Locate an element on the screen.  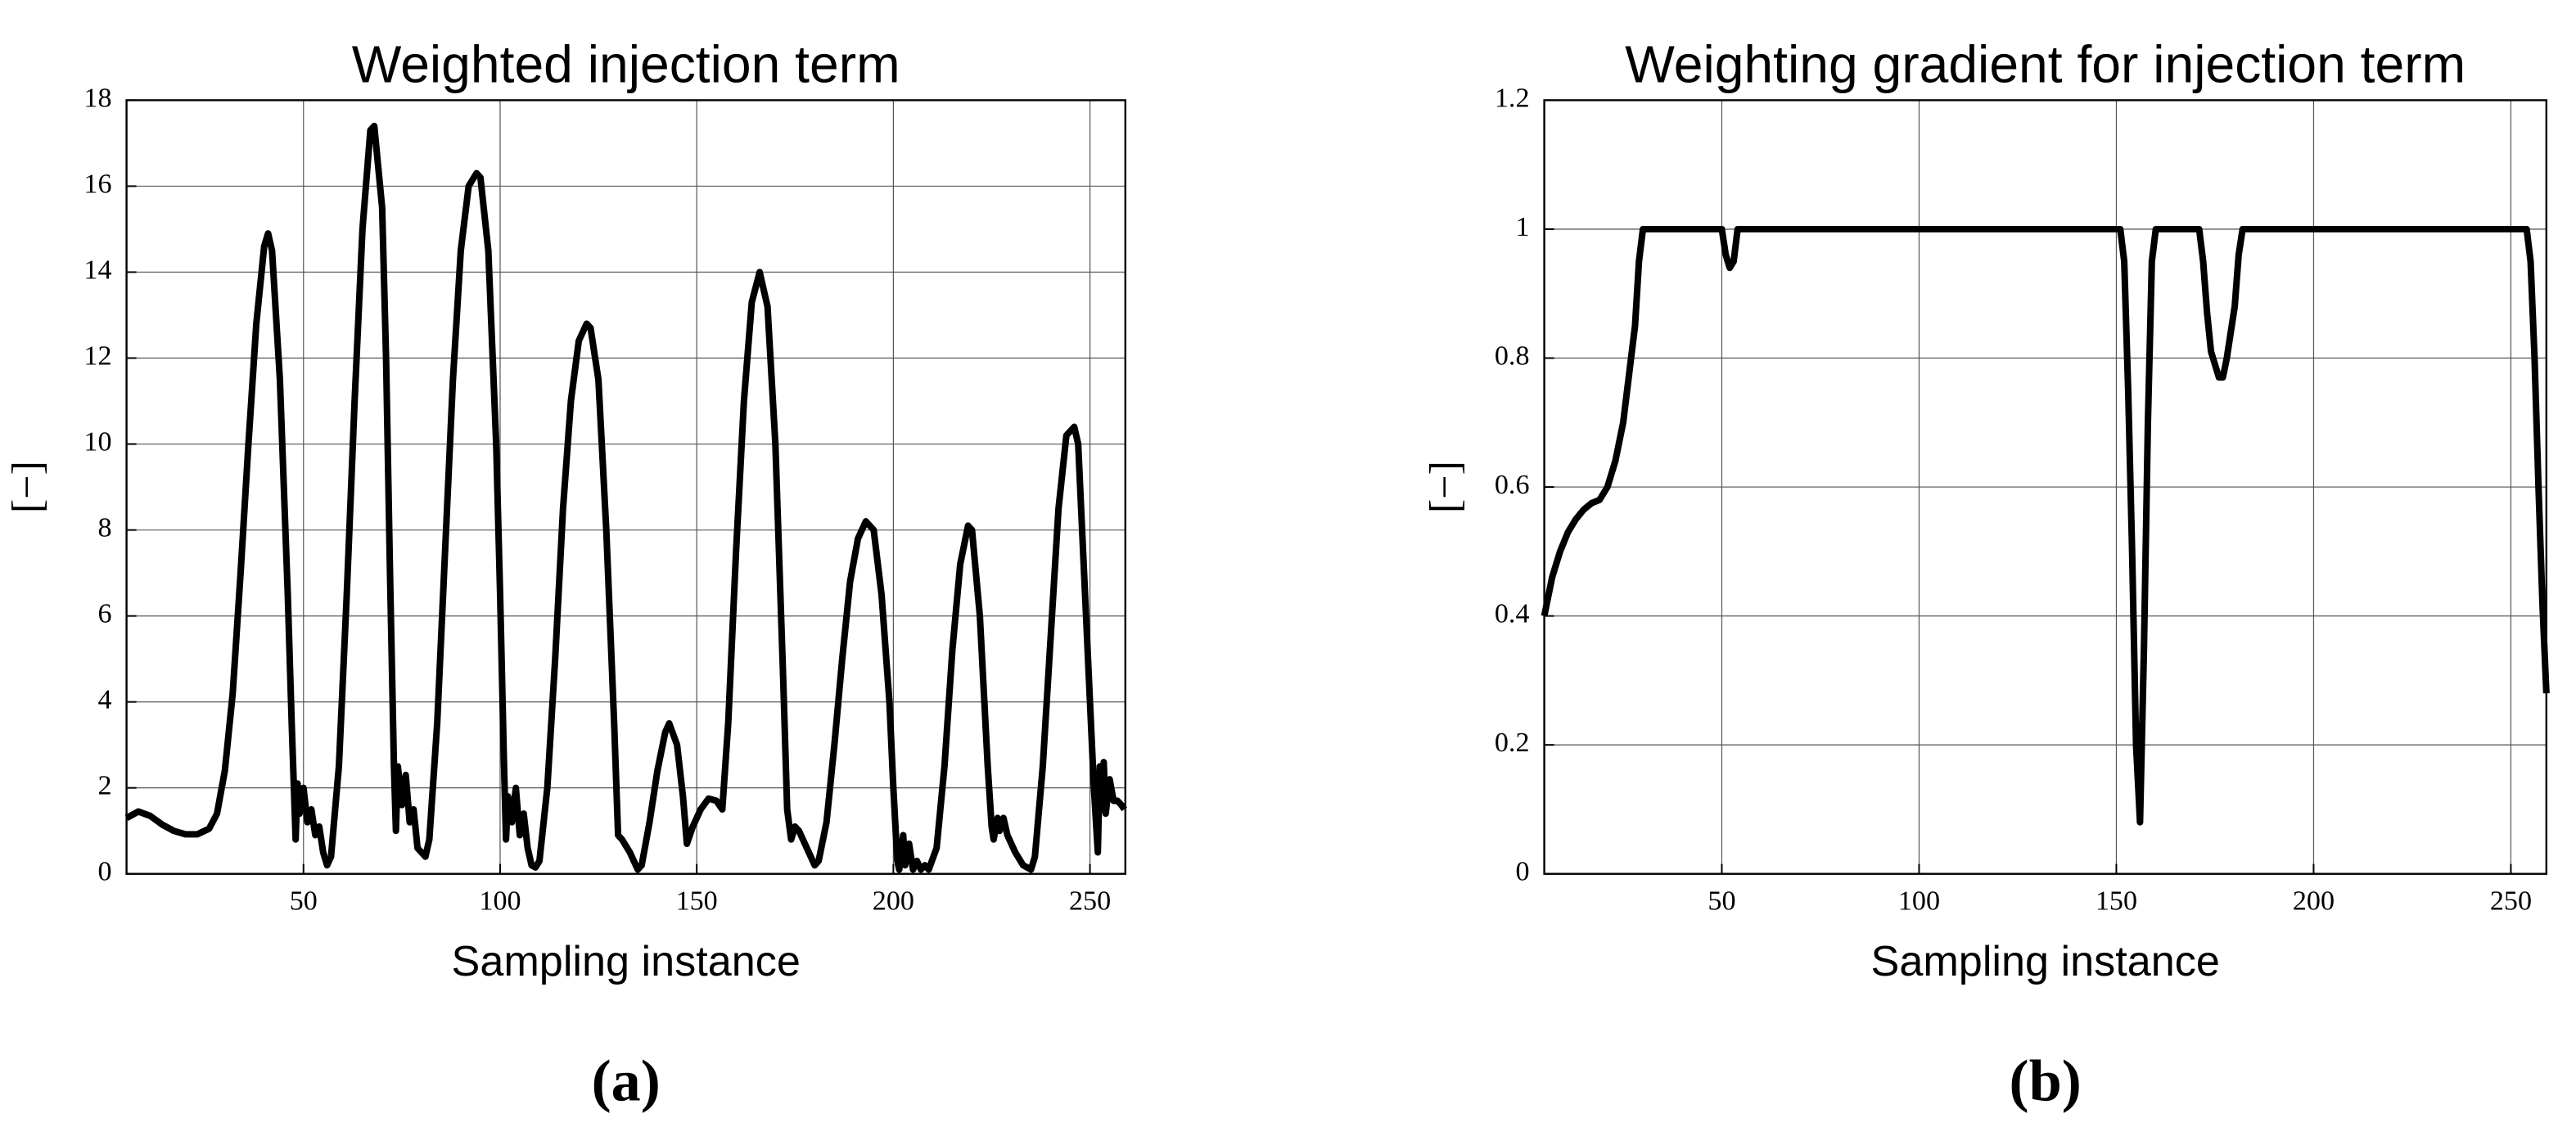
y-tick-label: 14 is located at coordinates (97, 270).